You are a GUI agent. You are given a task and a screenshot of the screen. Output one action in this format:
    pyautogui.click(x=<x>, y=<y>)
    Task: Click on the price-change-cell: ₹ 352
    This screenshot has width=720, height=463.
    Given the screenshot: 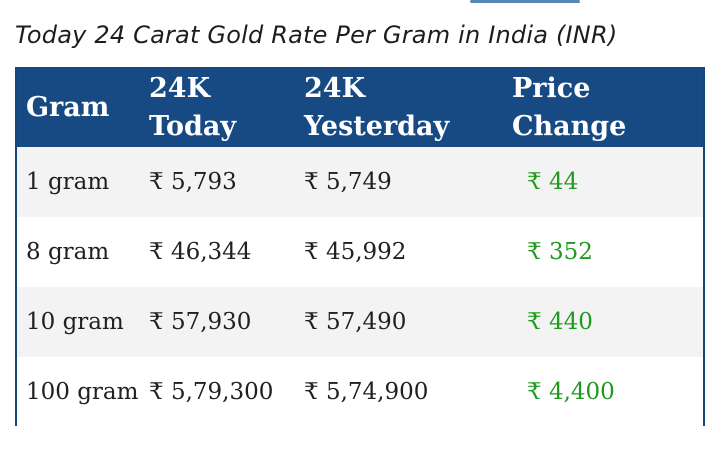 What is the action you would take?
    pyautogui.click(x=560, y=252)
    